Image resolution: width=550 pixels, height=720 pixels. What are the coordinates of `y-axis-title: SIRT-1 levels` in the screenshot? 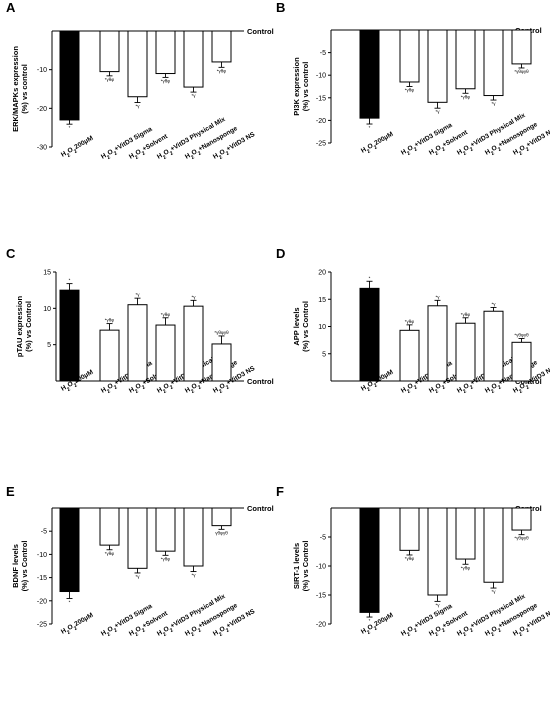 It's located at (296, 566).